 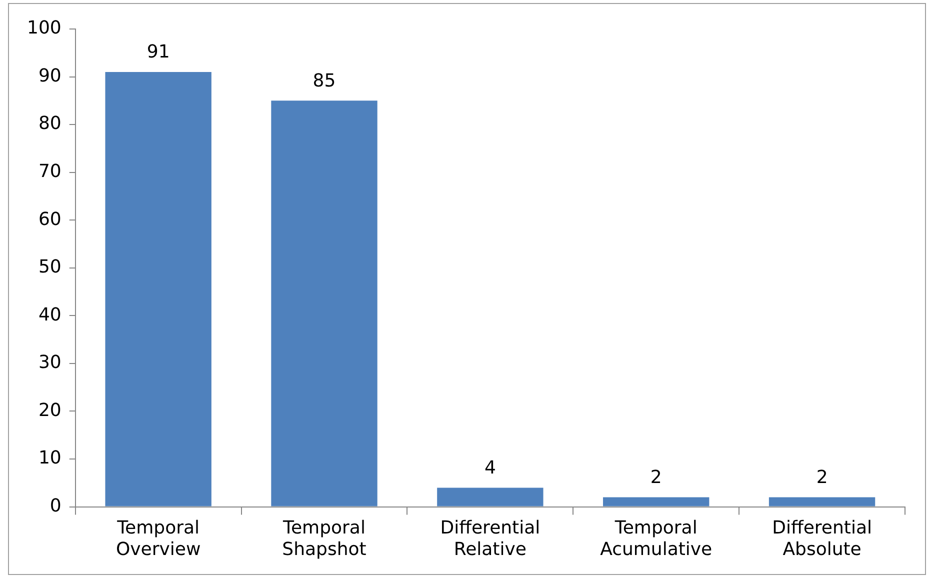 I want to click on y-tick-label: 60, so click(x=50, y=219).